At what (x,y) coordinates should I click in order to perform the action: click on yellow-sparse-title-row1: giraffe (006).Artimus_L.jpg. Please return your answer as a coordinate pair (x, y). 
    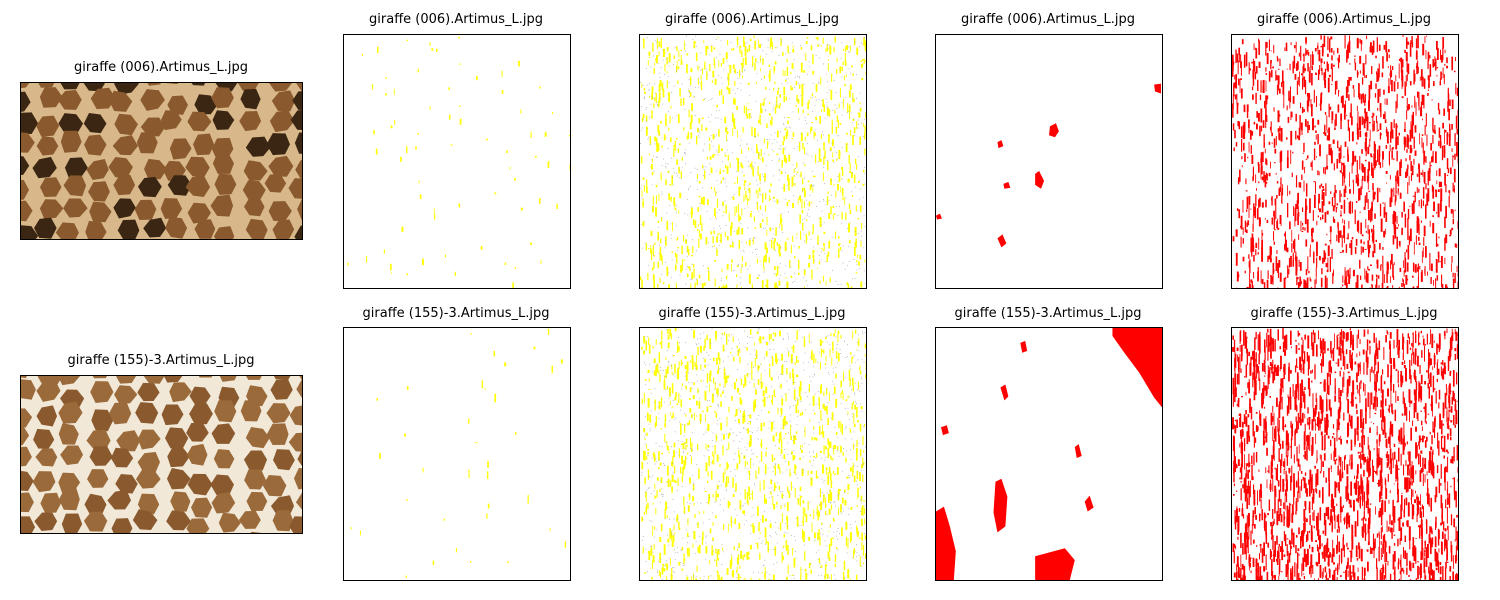
    Looking at the image, I should click on (456, 19).